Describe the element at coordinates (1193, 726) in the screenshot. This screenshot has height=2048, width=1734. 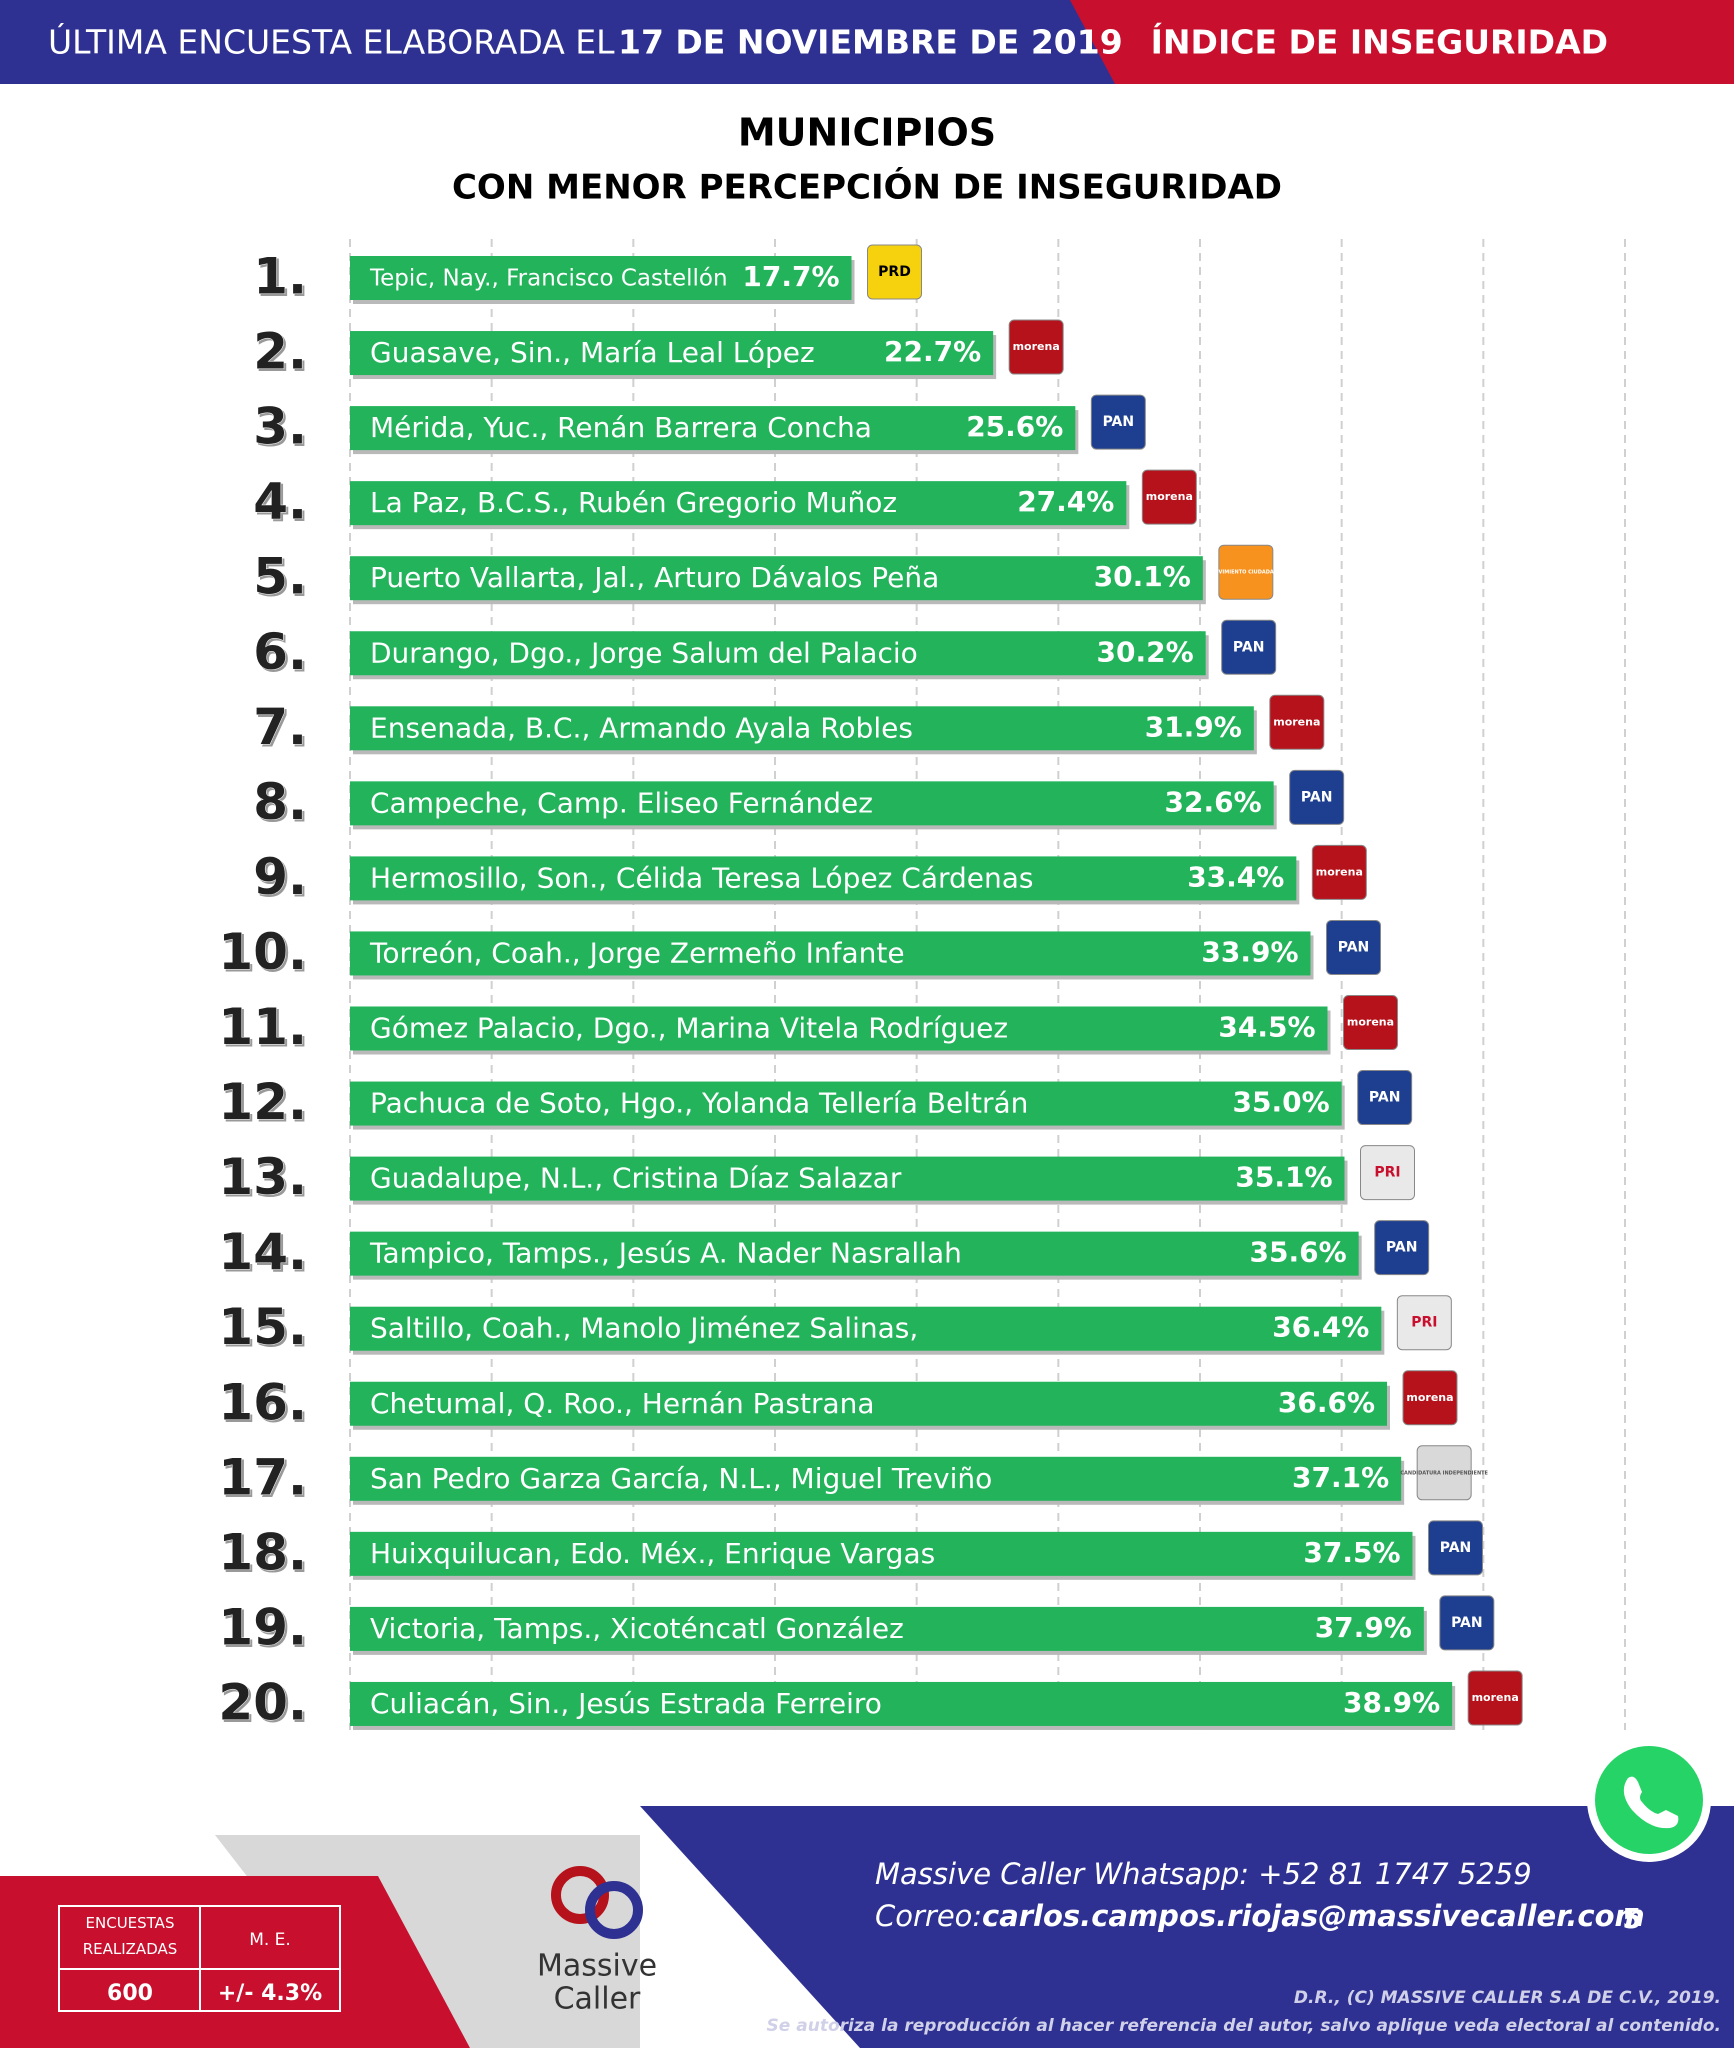
I see `value-label: 31.9%` at that location.